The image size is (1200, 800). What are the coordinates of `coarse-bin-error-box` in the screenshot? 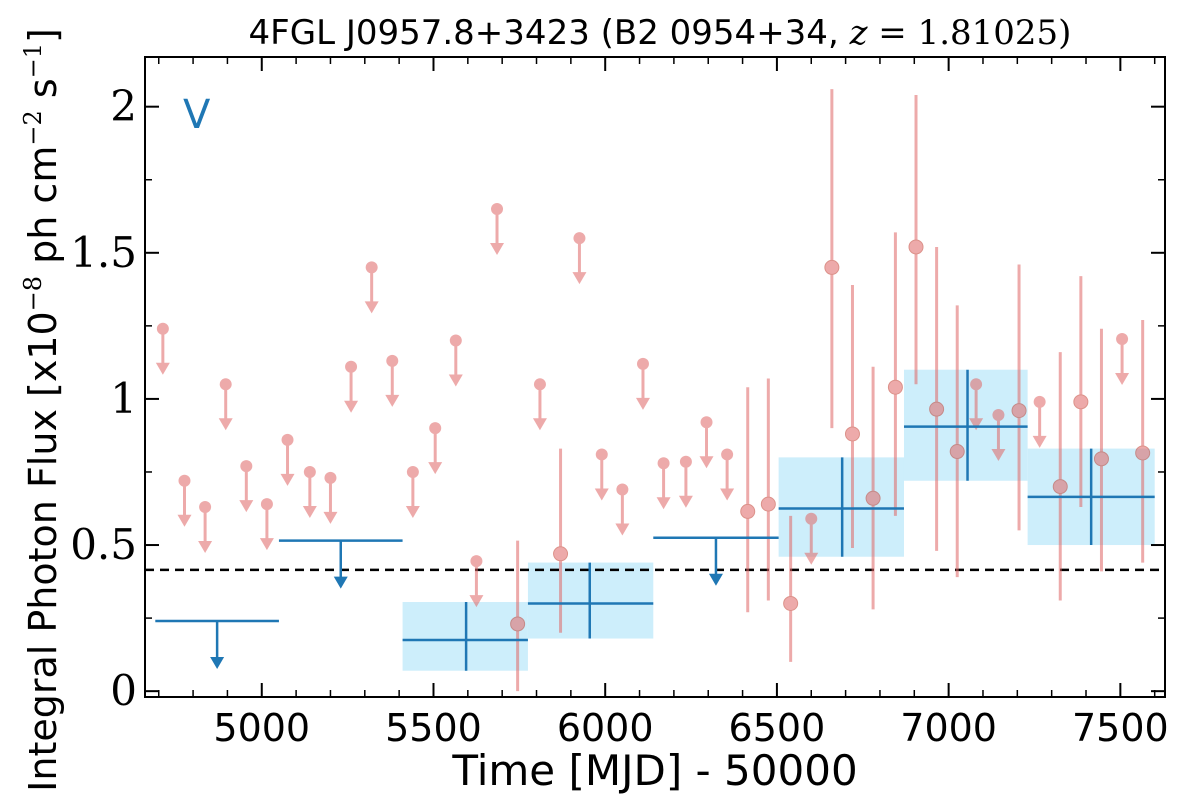 It's located at (965, 425).